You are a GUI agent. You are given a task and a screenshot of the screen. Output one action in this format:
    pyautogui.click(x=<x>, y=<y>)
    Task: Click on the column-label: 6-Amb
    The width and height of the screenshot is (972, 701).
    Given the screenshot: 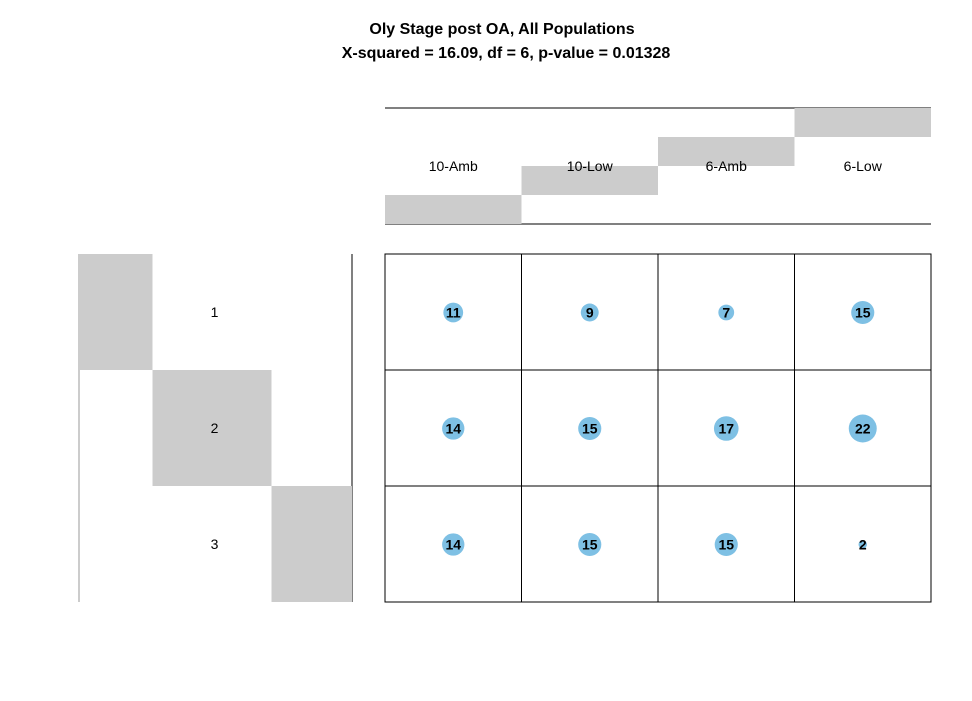 What is the action you would take?
    pyautogui.click(x=726, y=166)
    